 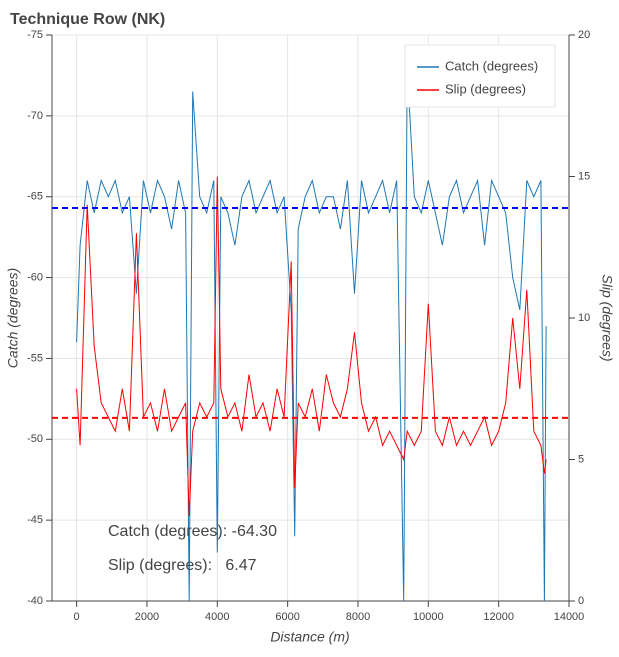 I want to click on mean-annotation: Slip (degrees): 6.47, so click(x=182, y=565).